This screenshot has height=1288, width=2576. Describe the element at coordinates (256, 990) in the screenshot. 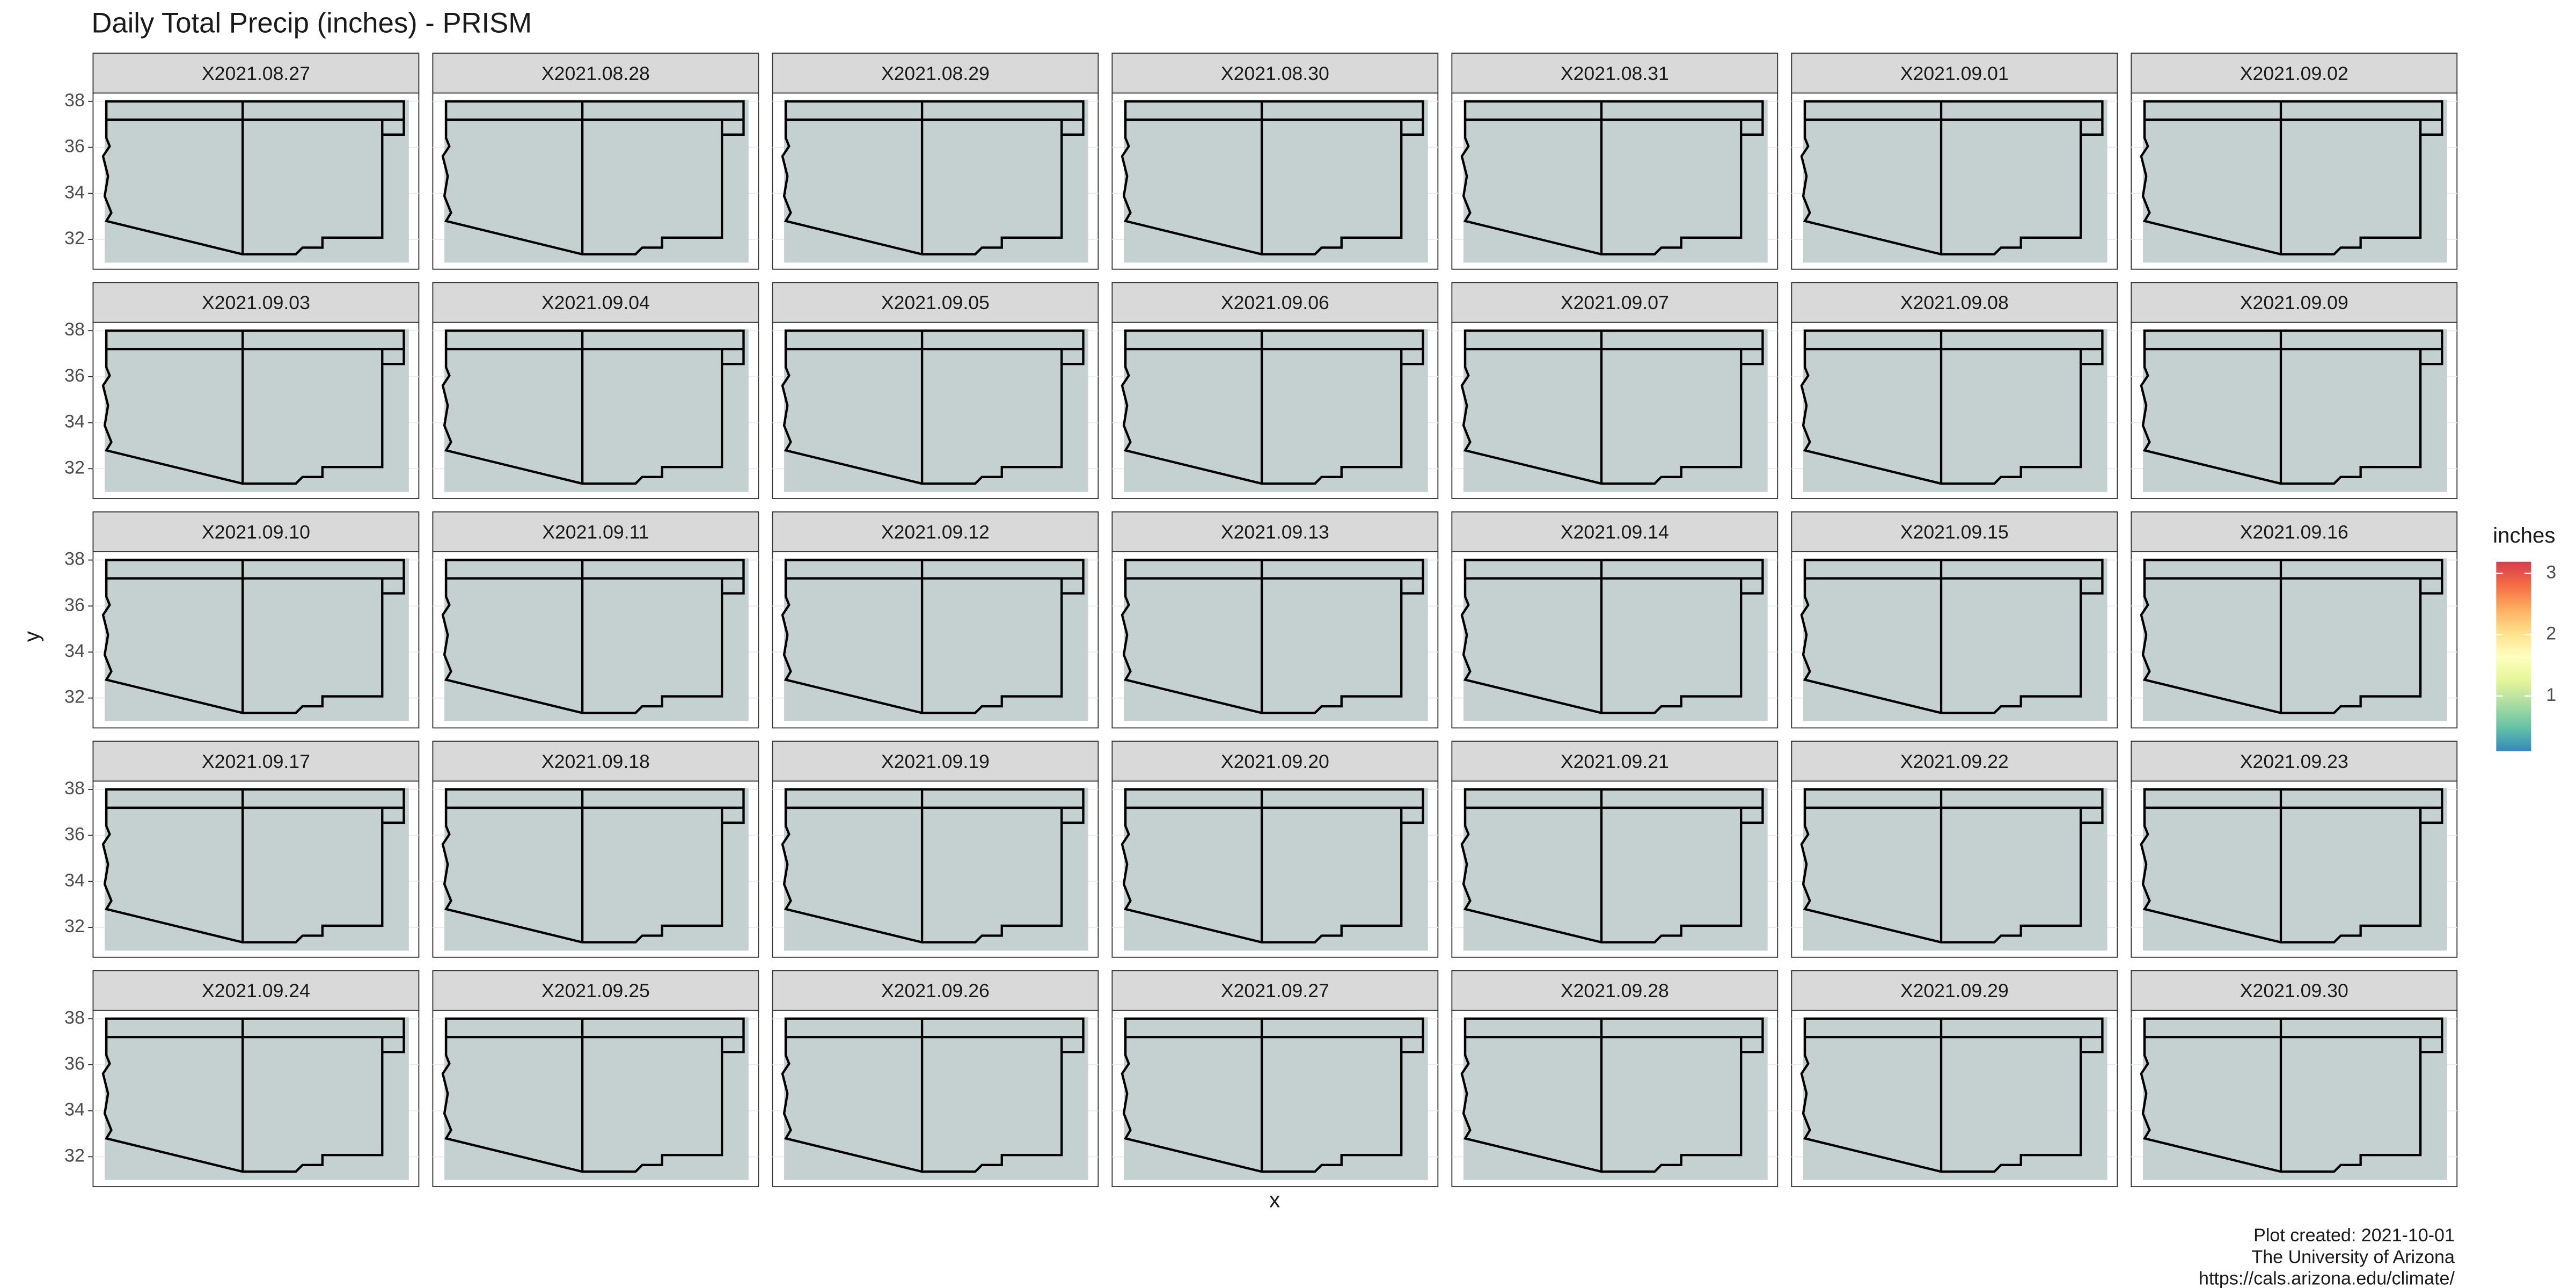

I see `facet-label: X2021.09.24` at that location.